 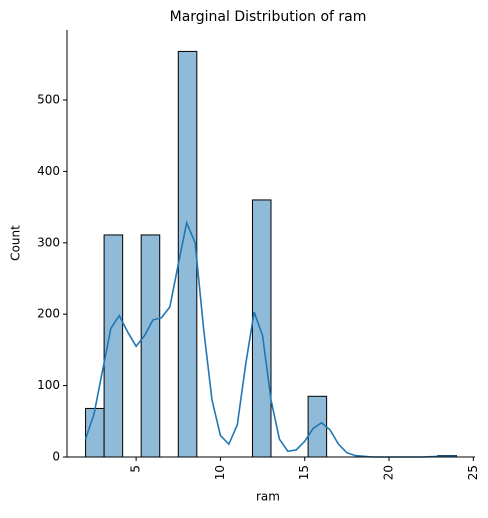 What do you see at coordinates (48, 242) in the screenshot?
I see `y-tick-label: 300` at bounding box center [48, 242].